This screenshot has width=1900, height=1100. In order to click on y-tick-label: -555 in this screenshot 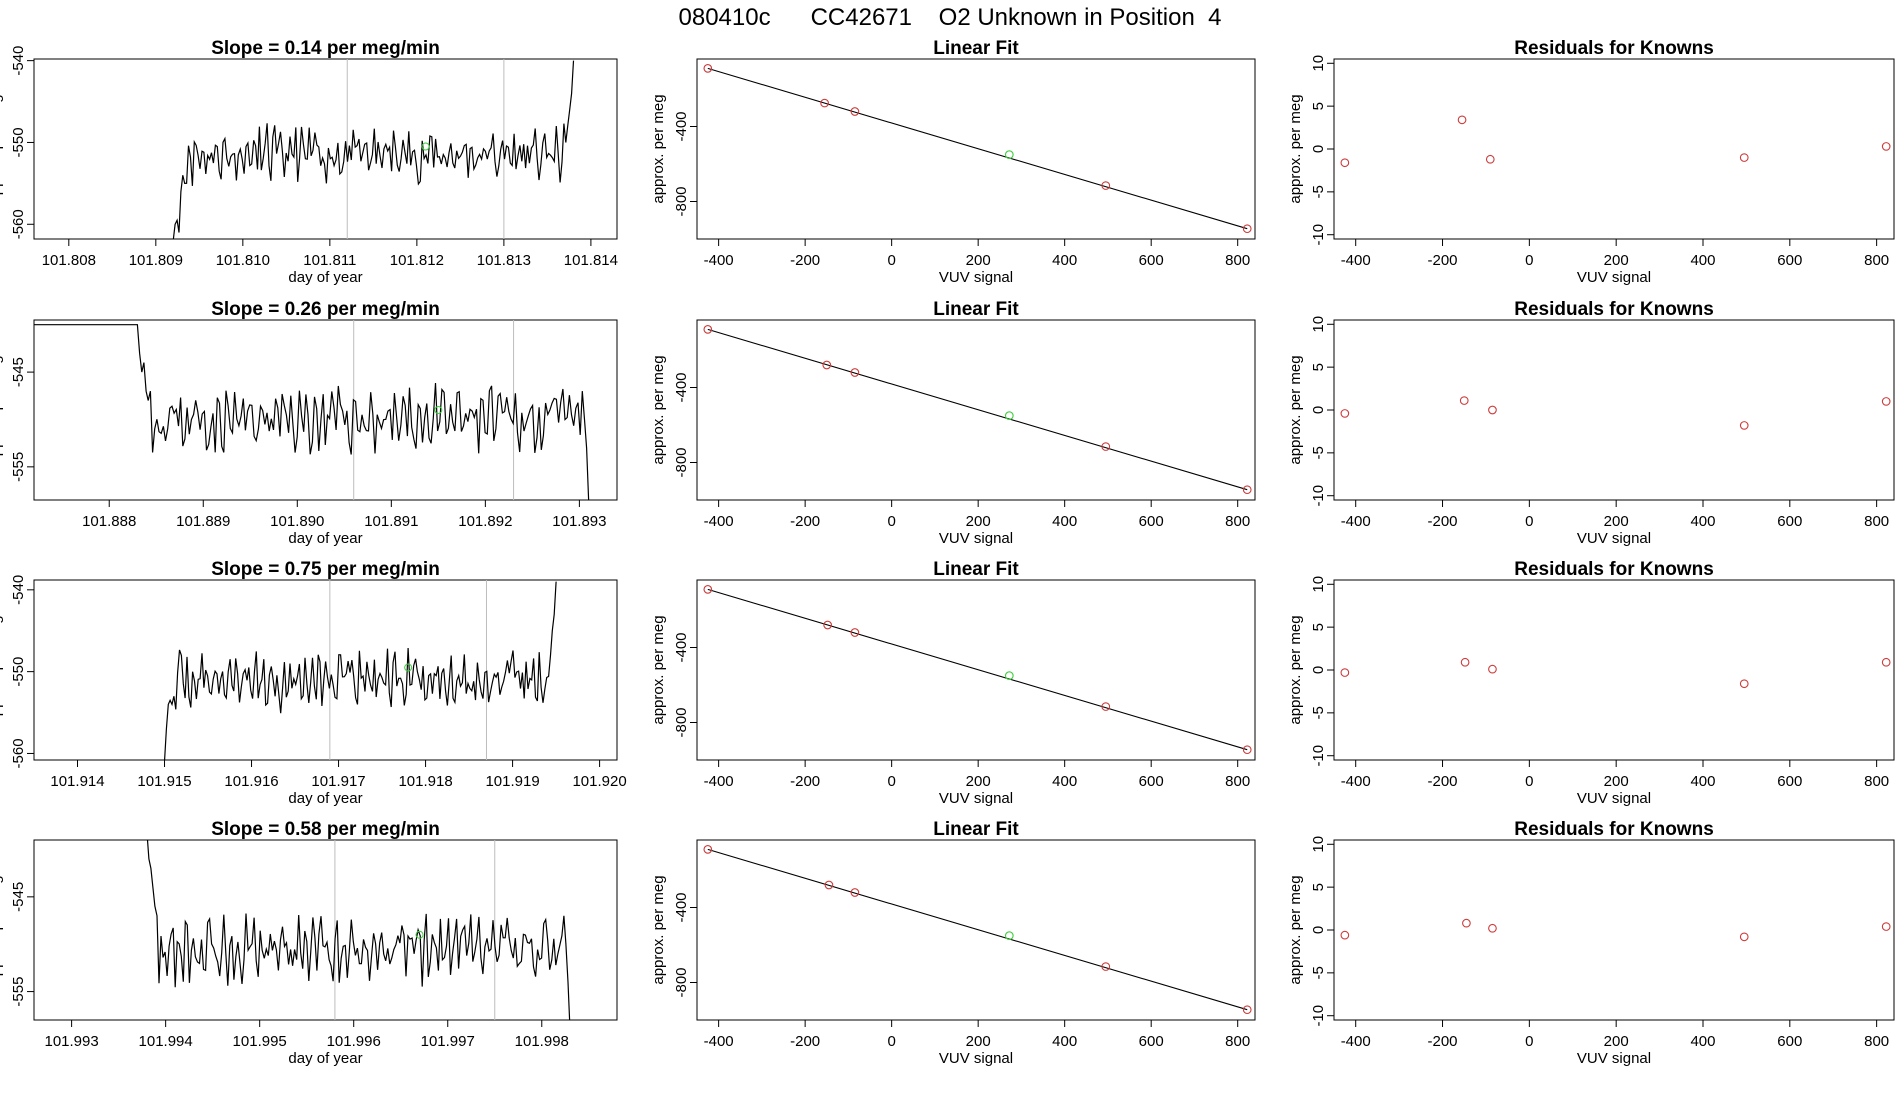, I will do `click(18, 992)`.